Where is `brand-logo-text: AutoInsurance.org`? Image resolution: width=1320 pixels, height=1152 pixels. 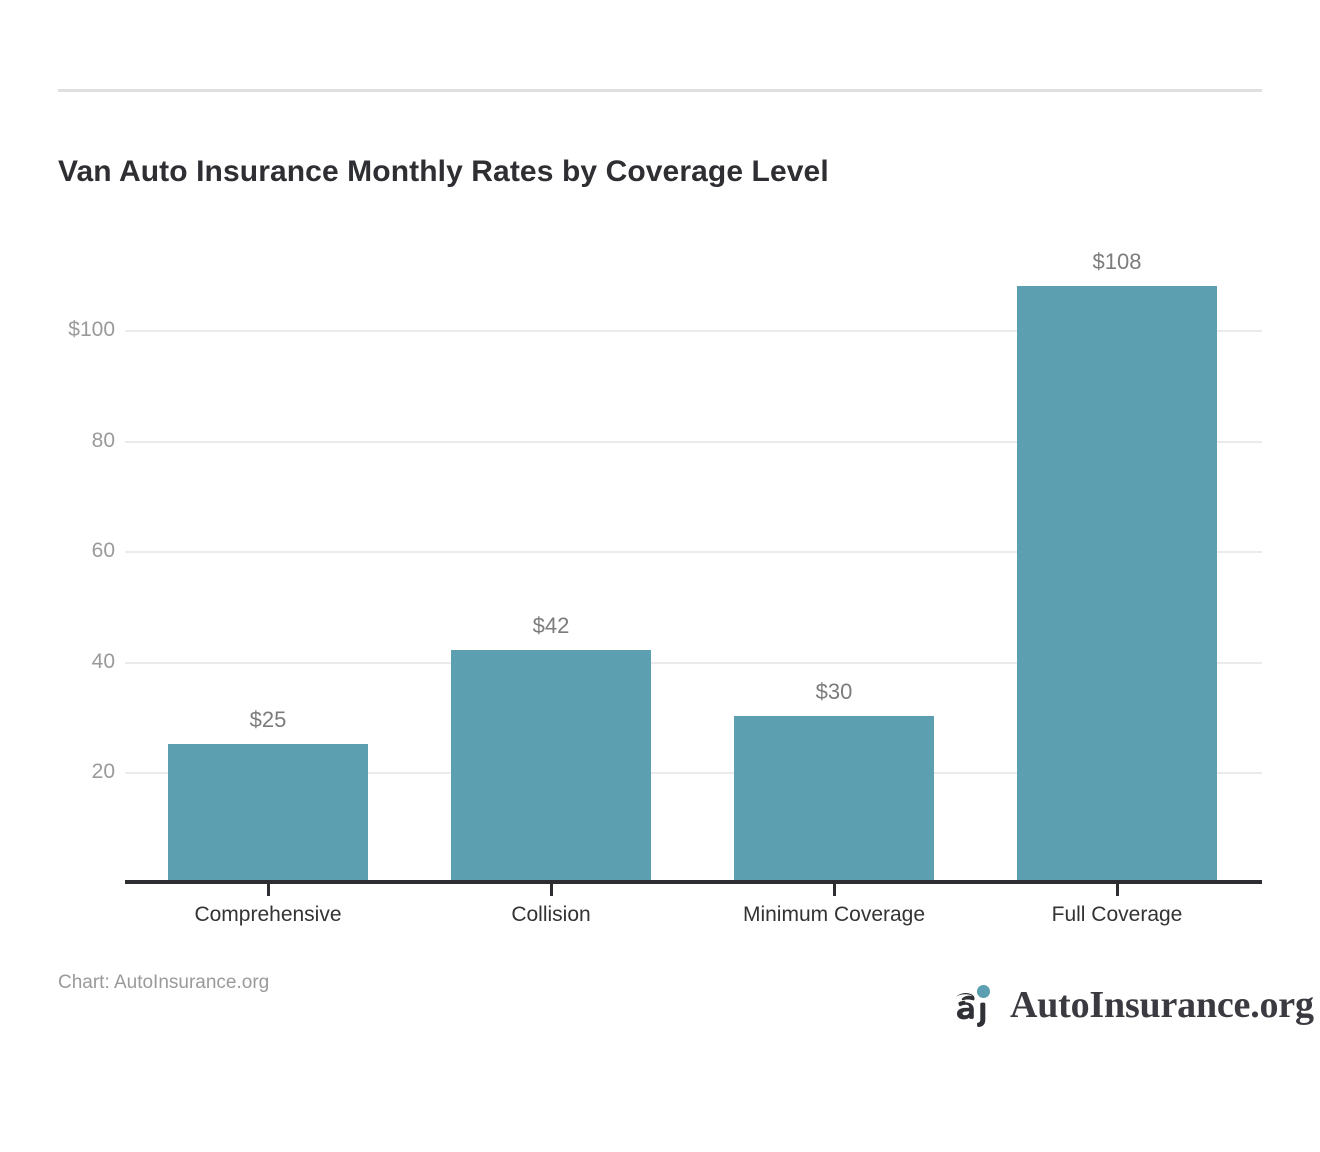
brand-logo-text: AutoInsurance.org is located at coordinates (1162, 1005).